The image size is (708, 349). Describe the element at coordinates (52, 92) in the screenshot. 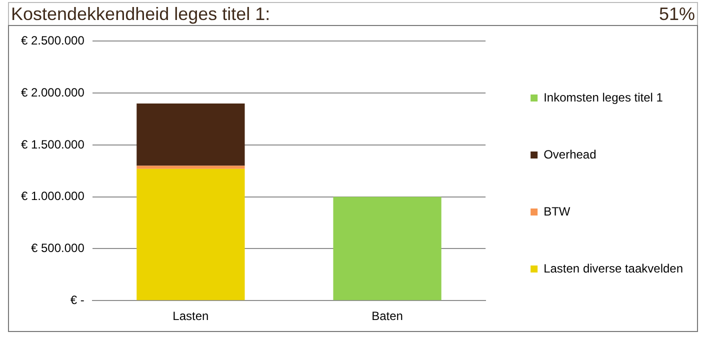

I see `y-tick-label: € 2.000.000` at that location.